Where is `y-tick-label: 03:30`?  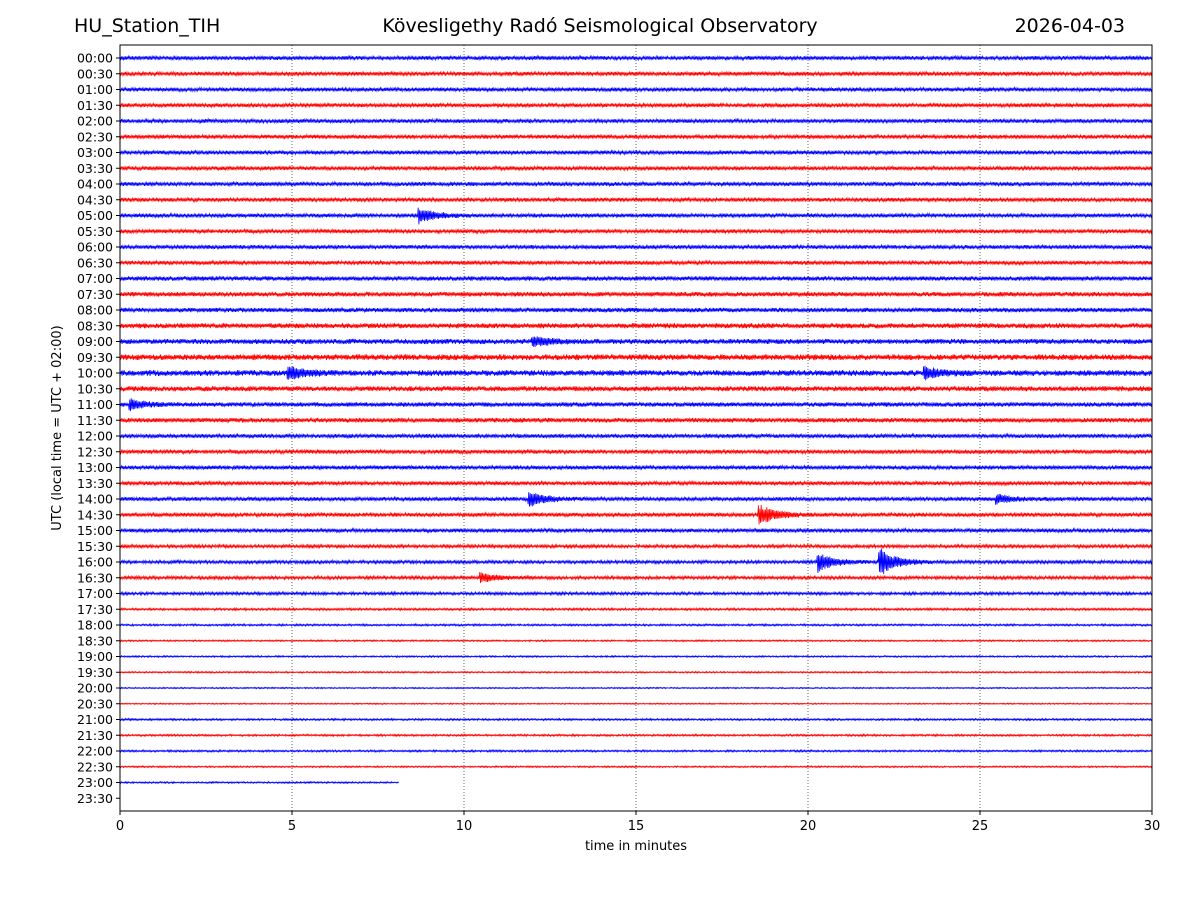 y-tick-label: 03:30 is located at coordinates (95, 168).